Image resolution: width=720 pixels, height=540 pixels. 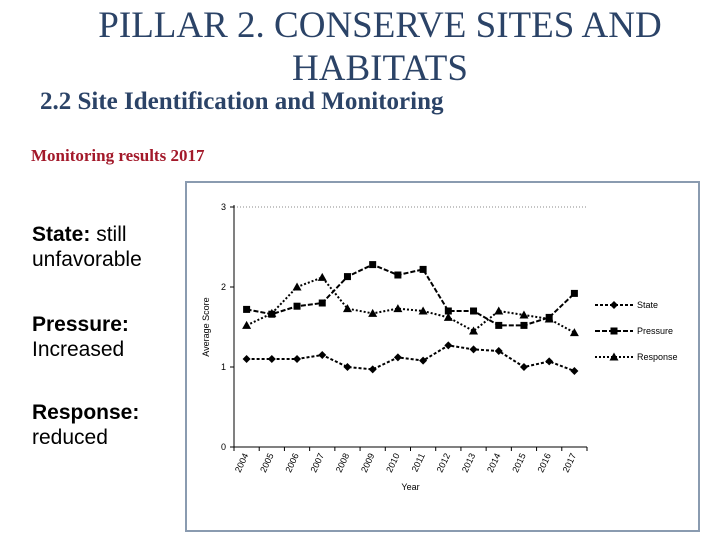 I want to click on legend-marker-response, so click(x=614, y=356).